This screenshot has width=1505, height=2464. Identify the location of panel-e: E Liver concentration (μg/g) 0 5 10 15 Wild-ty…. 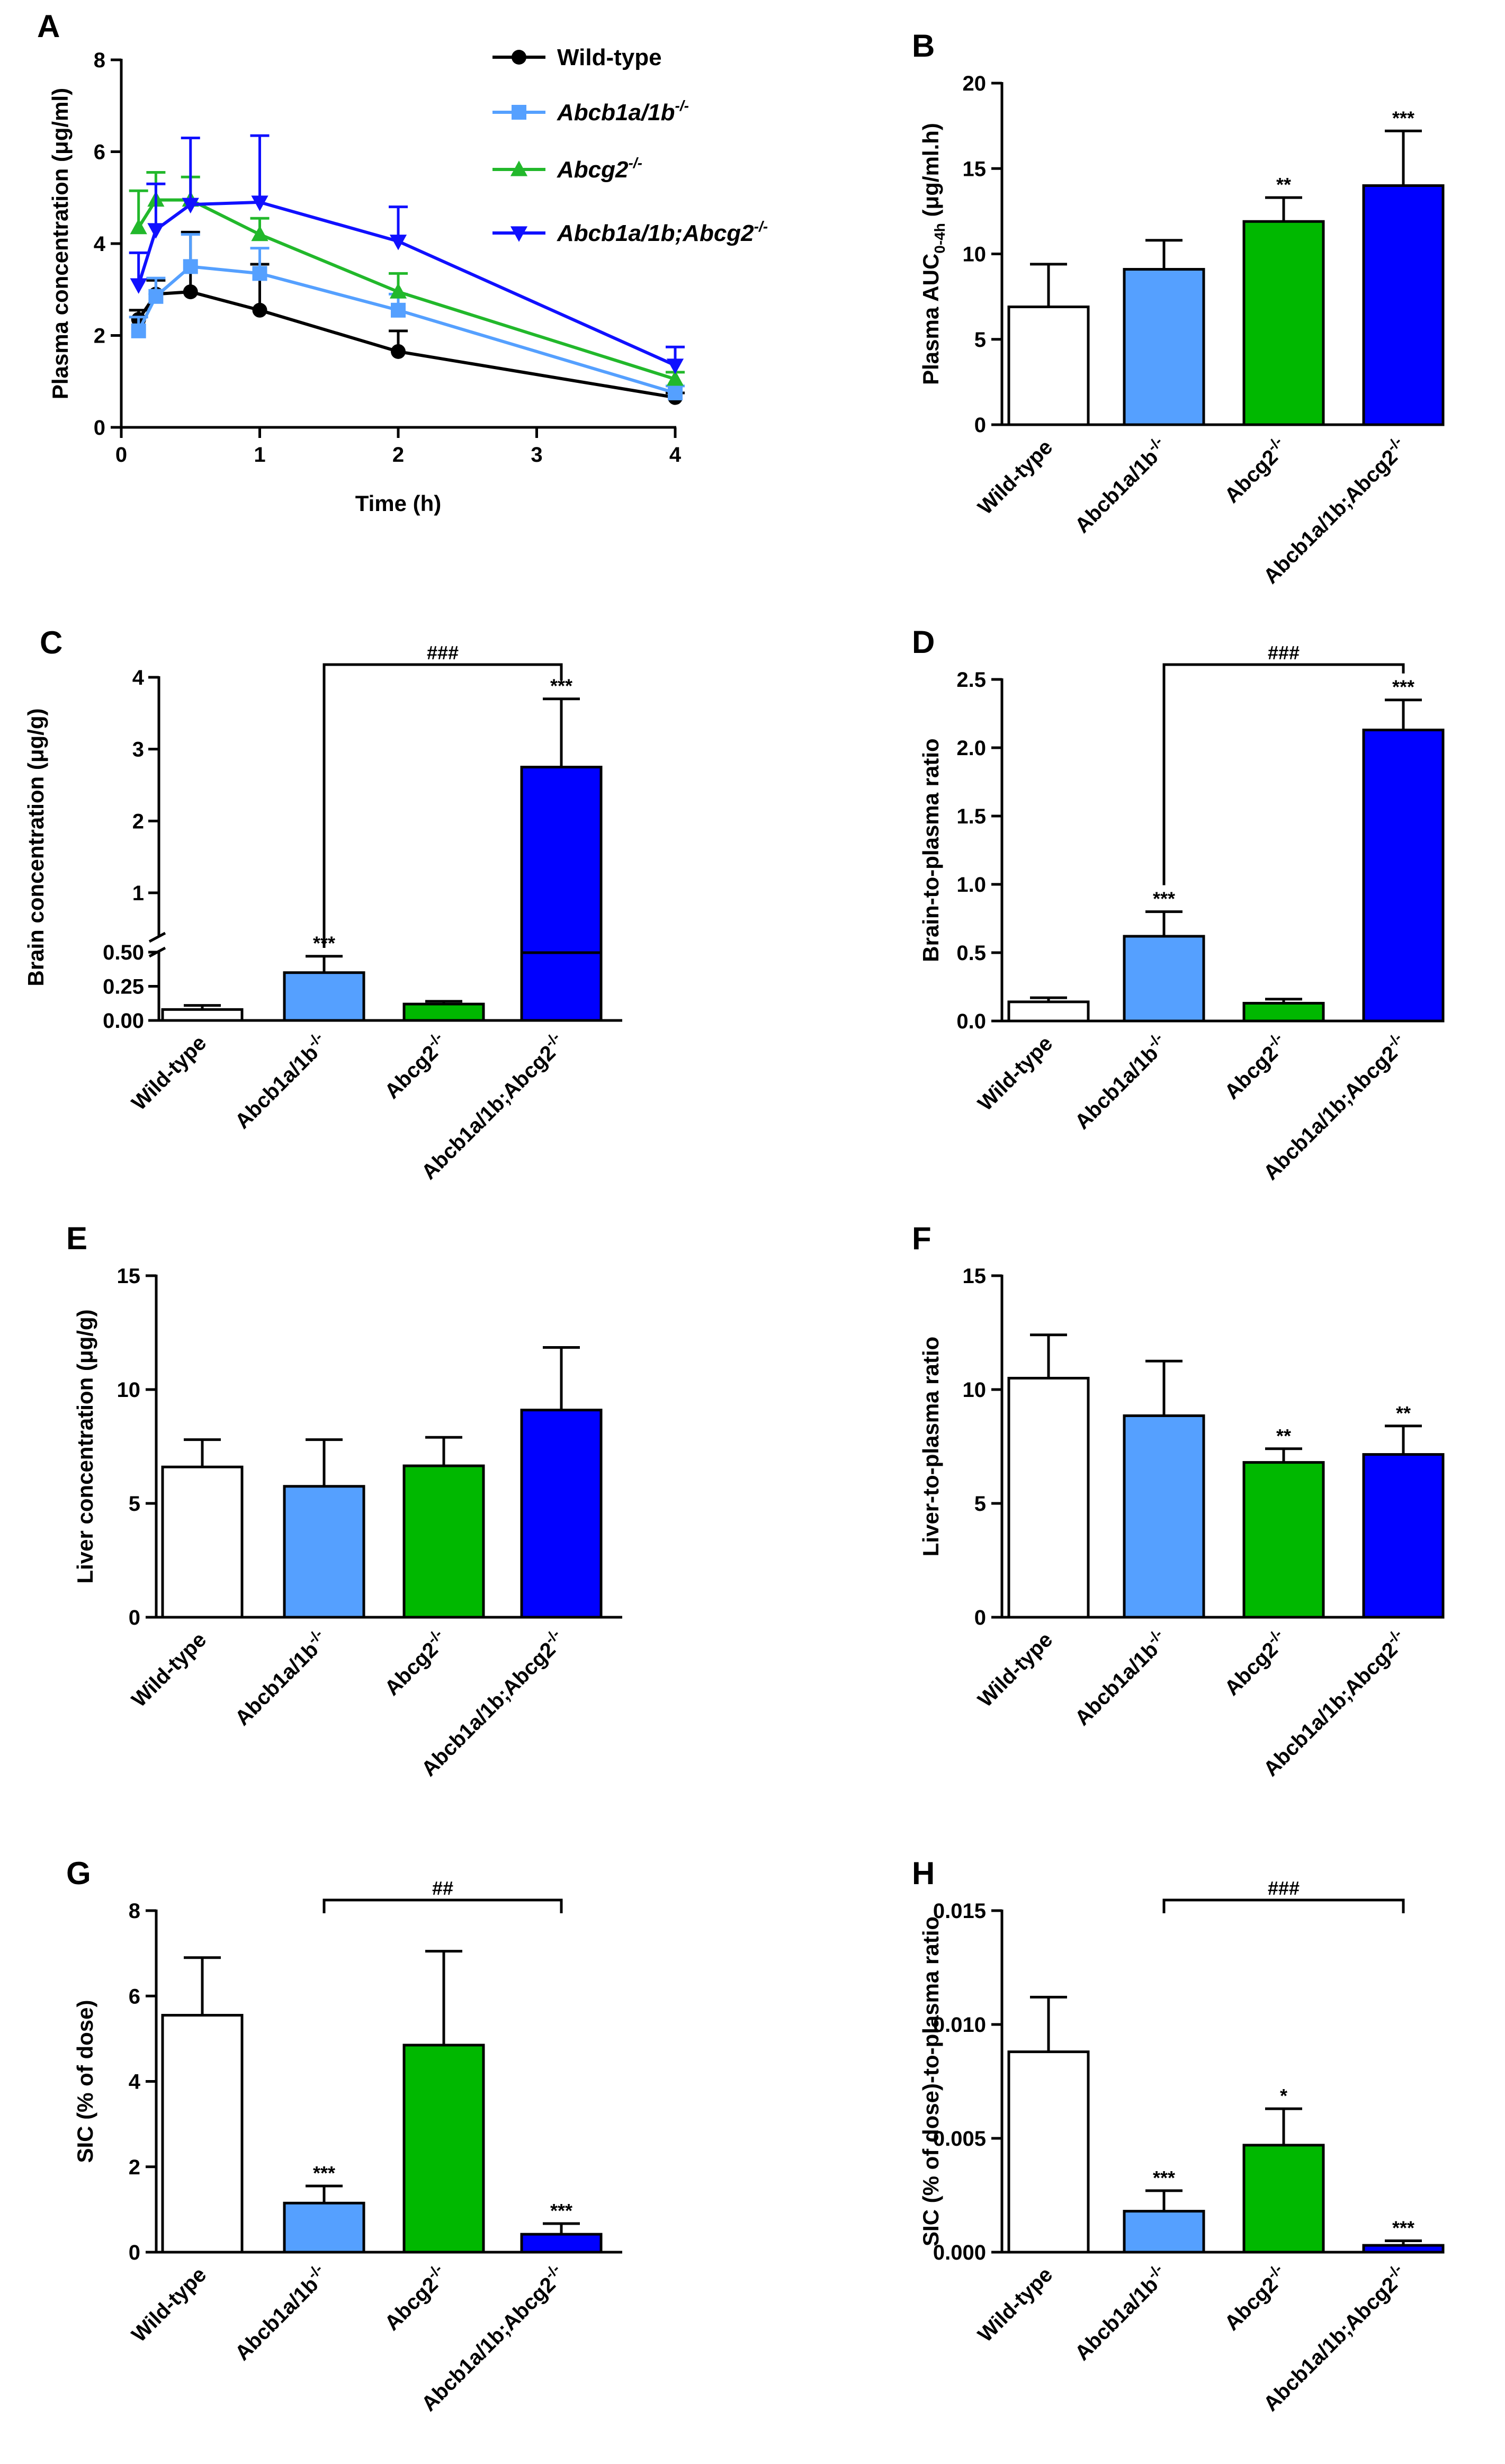
(344, 1501).